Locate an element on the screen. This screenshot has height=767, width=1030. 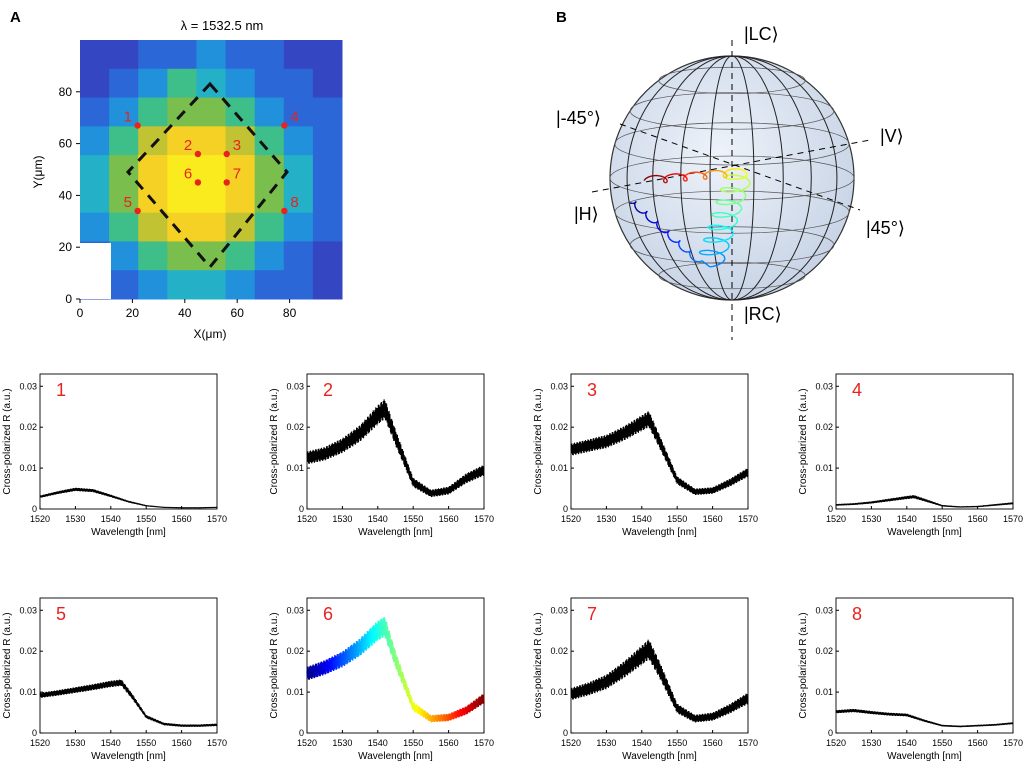
sample-point-label: 5 is located at coordinates (128, 202).